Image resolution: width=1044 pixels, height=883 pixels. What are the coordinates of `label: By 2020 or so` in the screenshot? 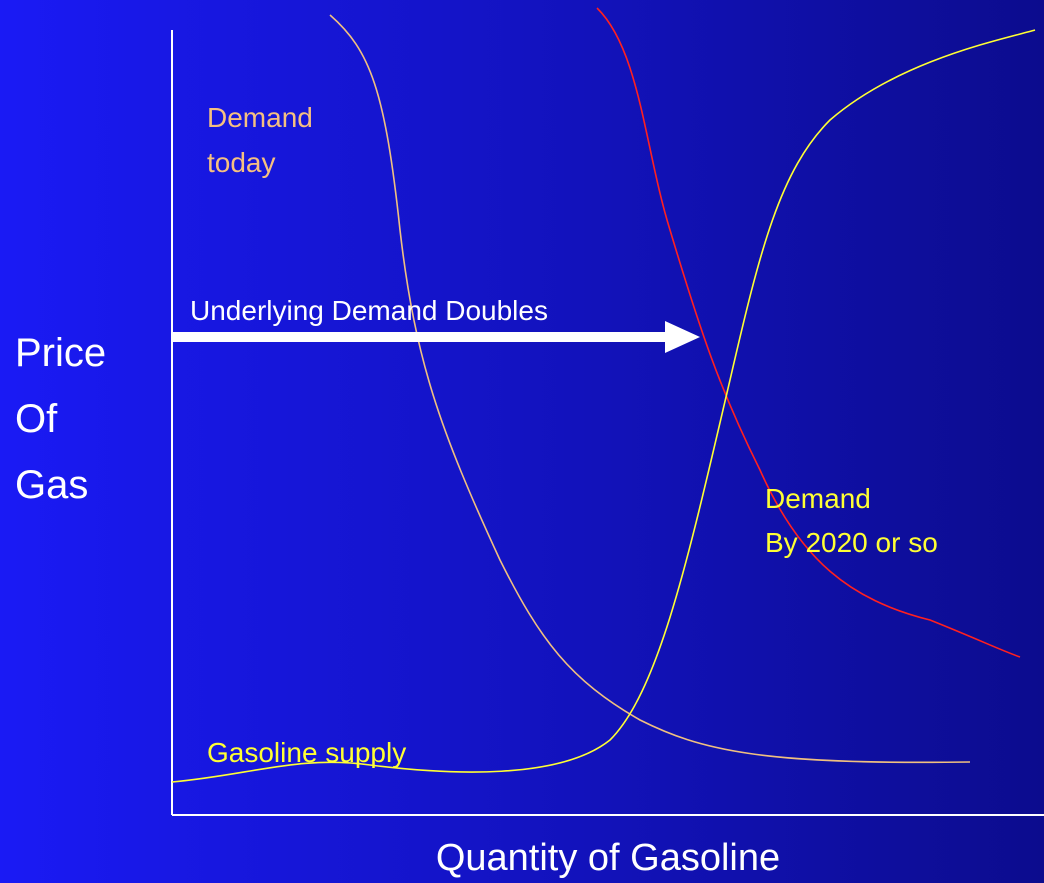 It's located at (851, 542).